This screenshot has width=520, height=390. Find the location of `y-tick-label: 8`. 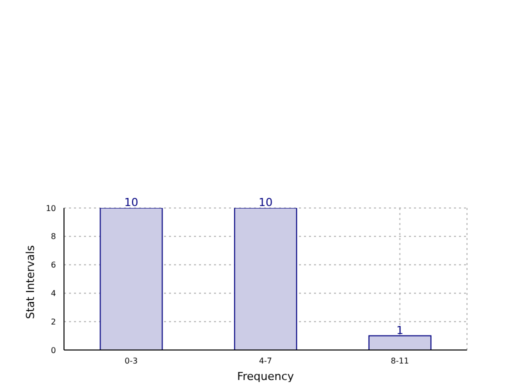

y-tick-label: 8 is located at coordinates (53, 237).